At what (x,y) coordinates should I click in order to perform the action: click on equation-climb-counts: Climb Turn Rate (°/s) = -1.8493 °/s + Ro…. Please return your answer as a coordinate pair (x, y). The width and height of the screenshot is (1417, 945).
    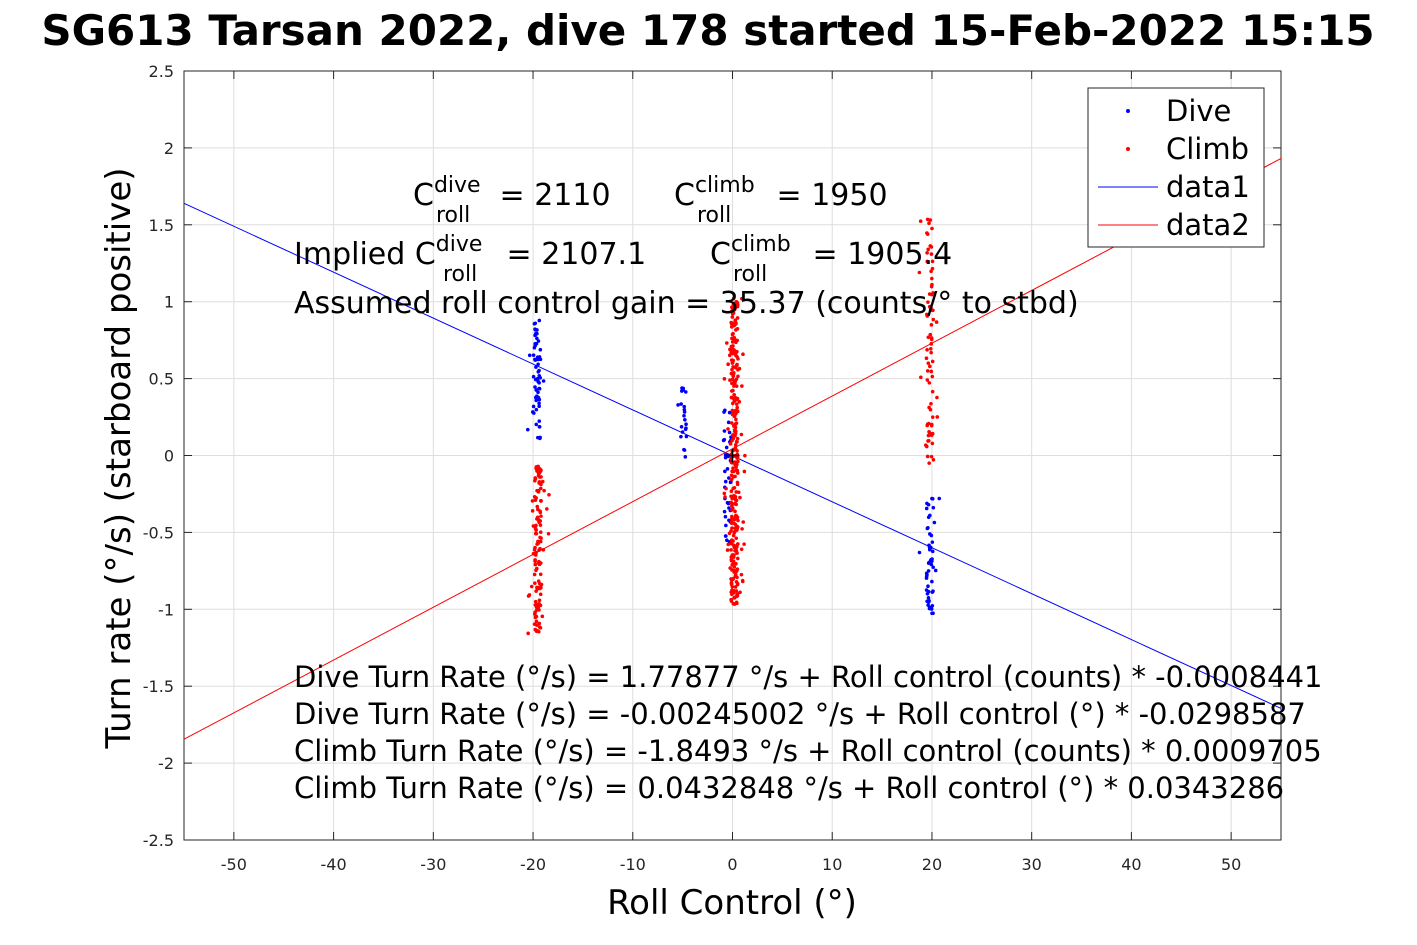
    Looking at the image, I should click on (808, 751).